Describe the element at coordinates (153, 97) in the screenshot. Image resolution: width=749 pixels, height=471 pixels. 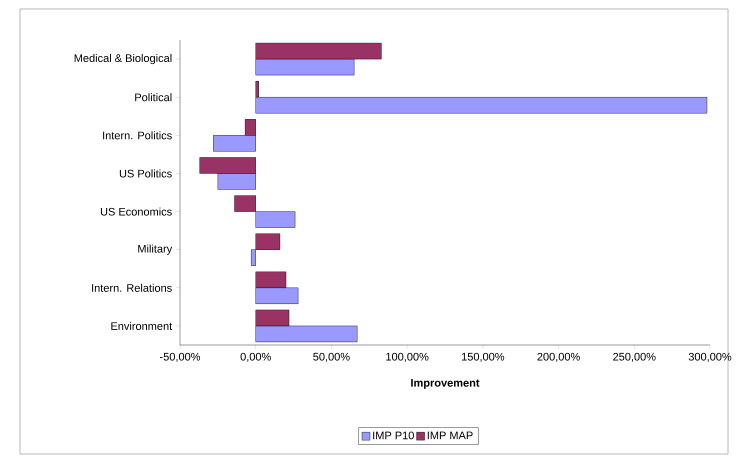
I see `y-tick-label: Political` at that location.